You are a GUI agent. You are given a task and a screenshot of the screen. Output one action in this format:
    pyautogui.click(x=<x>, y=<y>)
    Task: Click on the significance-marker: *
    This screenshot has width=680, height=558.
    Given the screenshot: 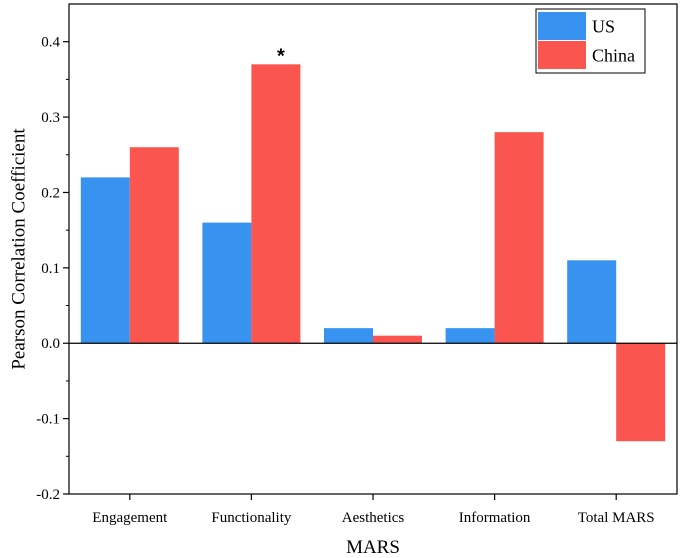 What is the action you would take?
    pyautogui.click(x=281, y=56)
    